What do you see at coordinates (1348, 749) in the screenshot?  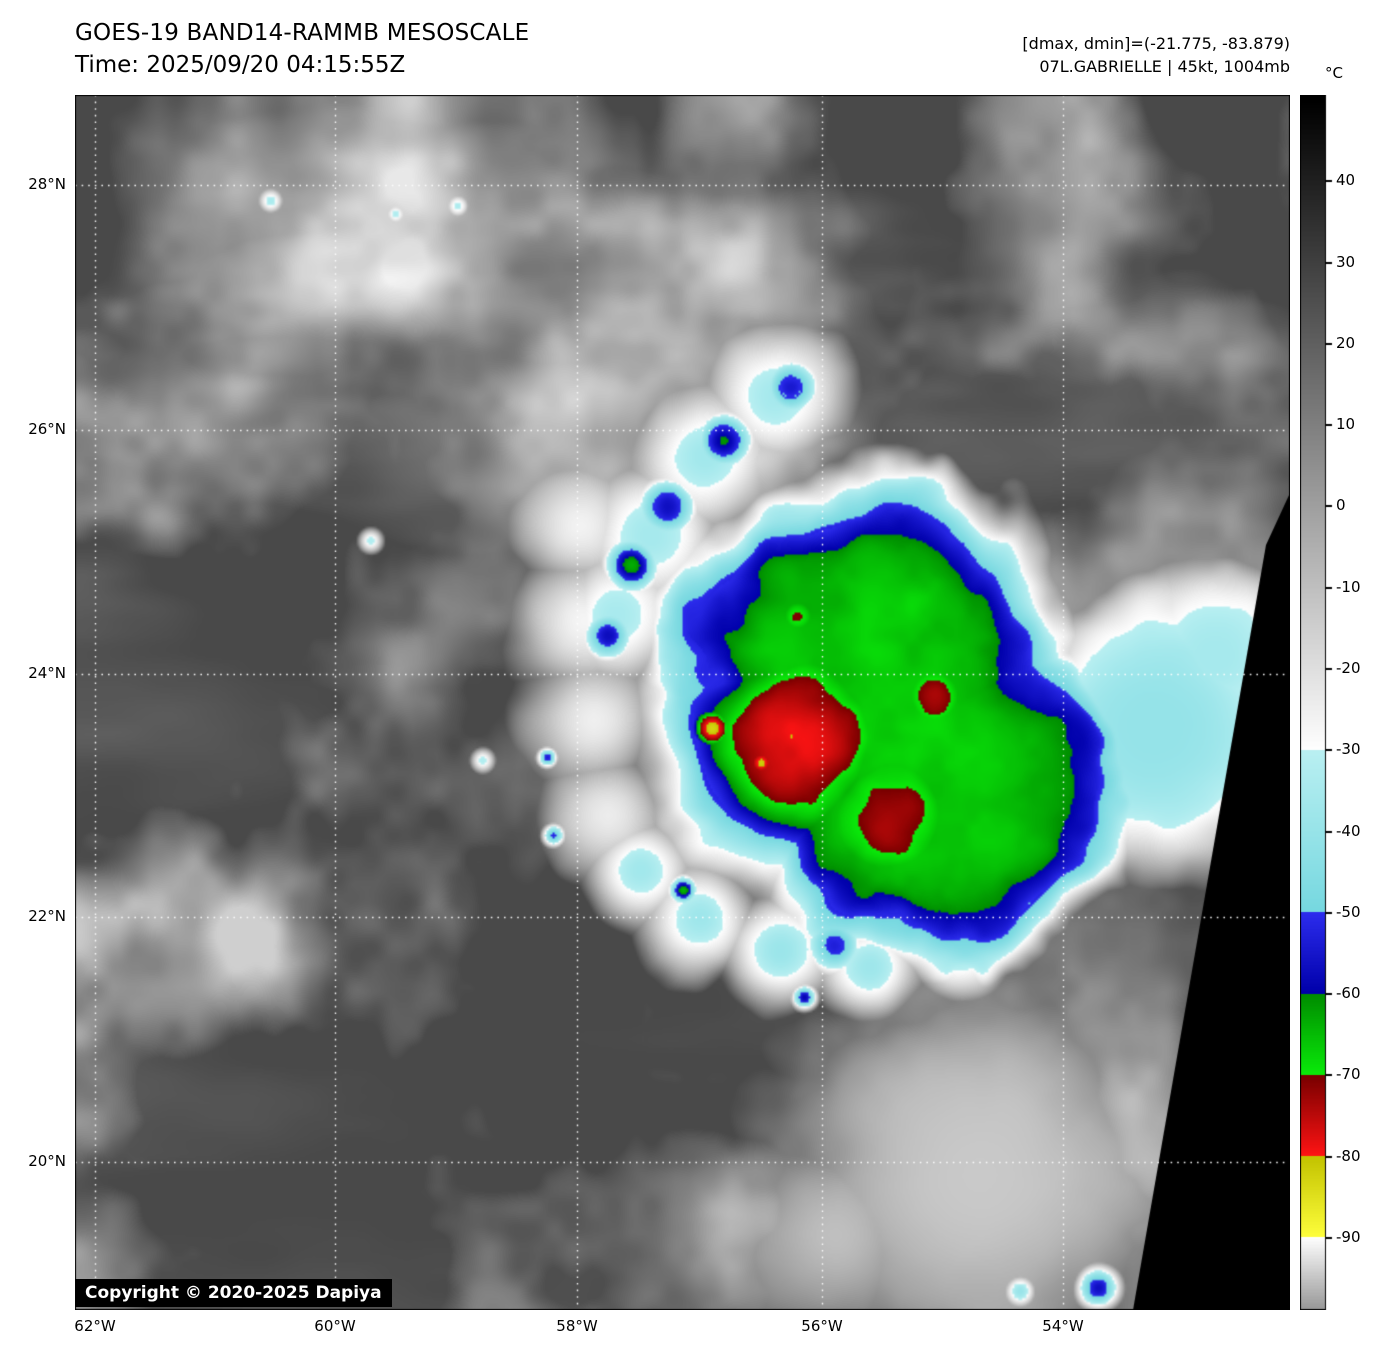 I see `colorbar-tick-label: -30` at bounding box center [1348, 749].